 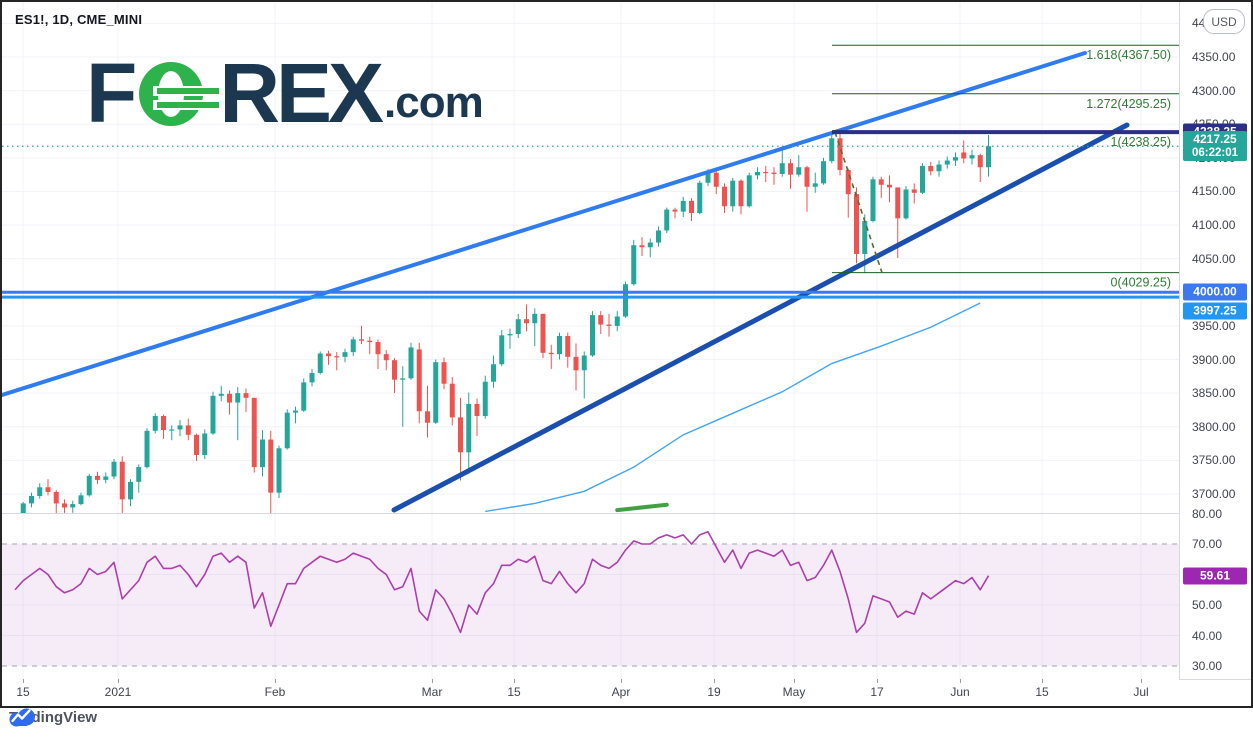 What do you see at coordinates (590, 692) in the screenshot?
I see `time-axis: 15 2021 Feb Mar 15 Apr 19 May 17 Jun 15 Jul` at bounding box center [590, 692].